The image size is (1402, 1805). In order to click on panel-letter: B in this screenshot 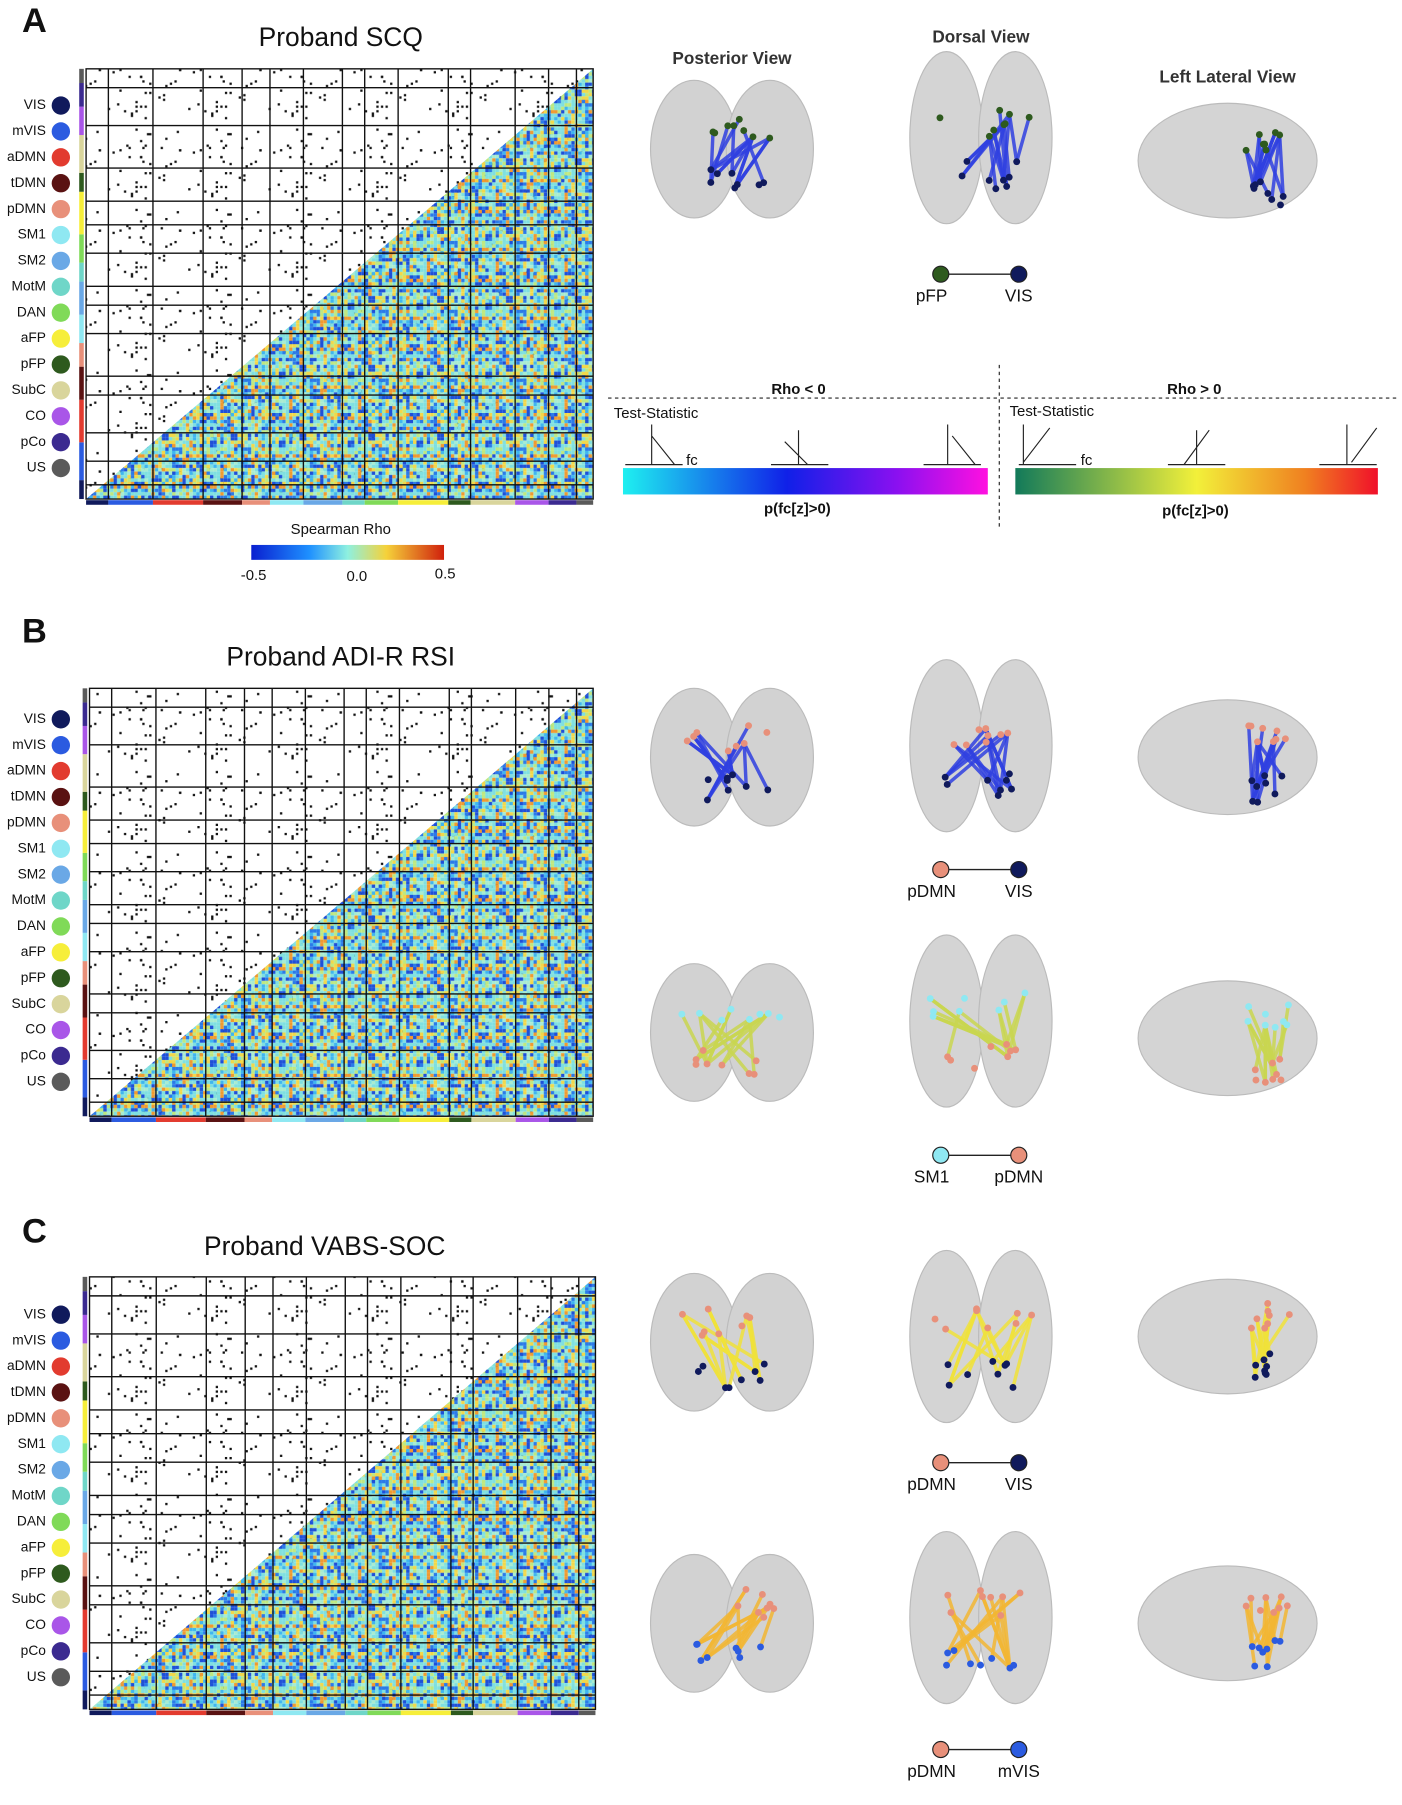, I will do `click(34, 631)`.